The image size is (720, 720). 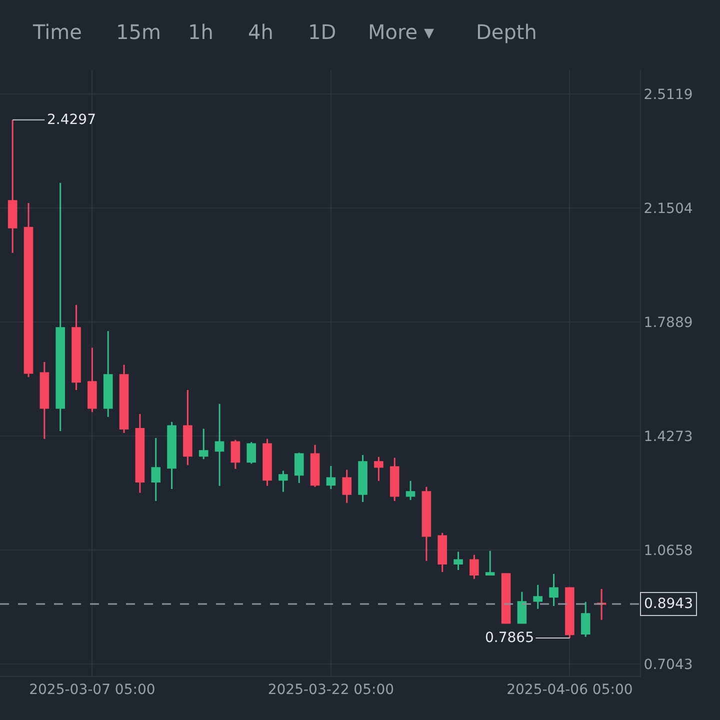 What do you see at coordinates (201, 32) in the screenshot?
I see `text: 1h` at bounding box center [201, 32].